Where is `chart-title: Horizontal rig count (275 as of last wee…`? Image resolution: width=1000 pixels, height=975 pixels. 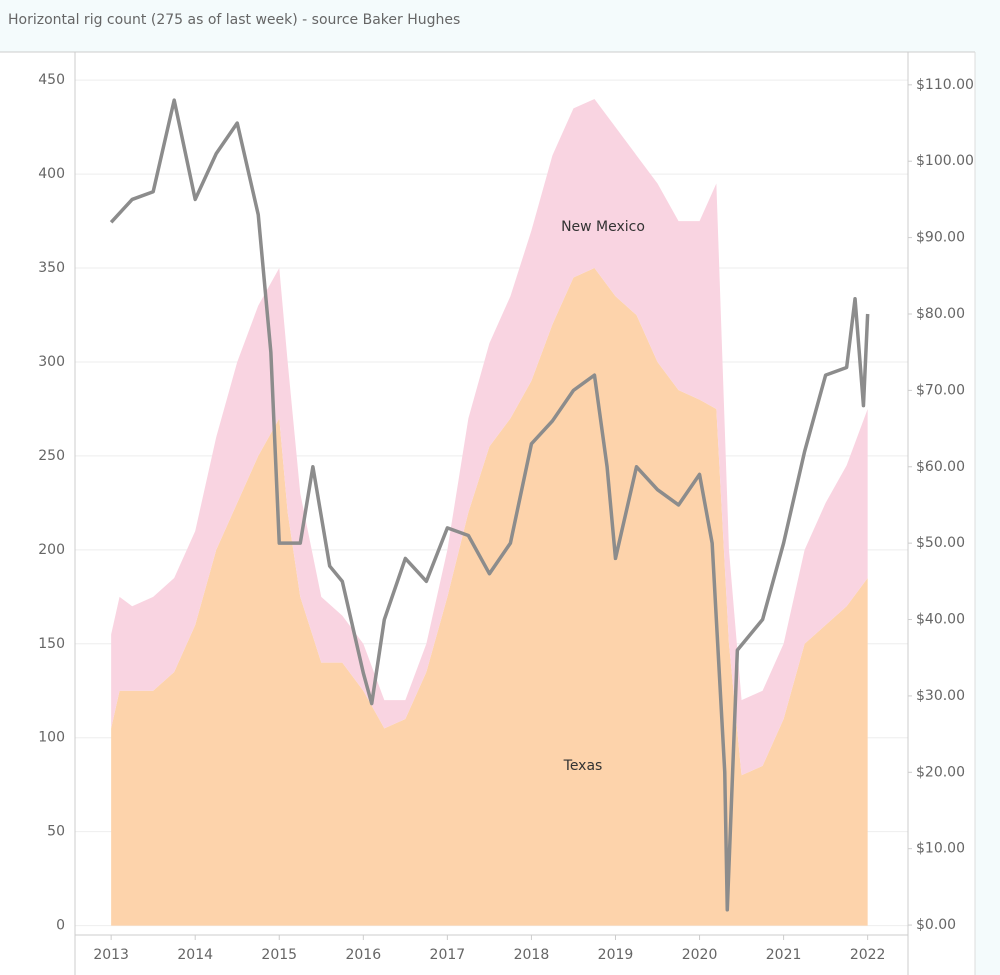 chart-title: Horizontal rig count (275 as of last wee… is located at coordinates (234, 20).